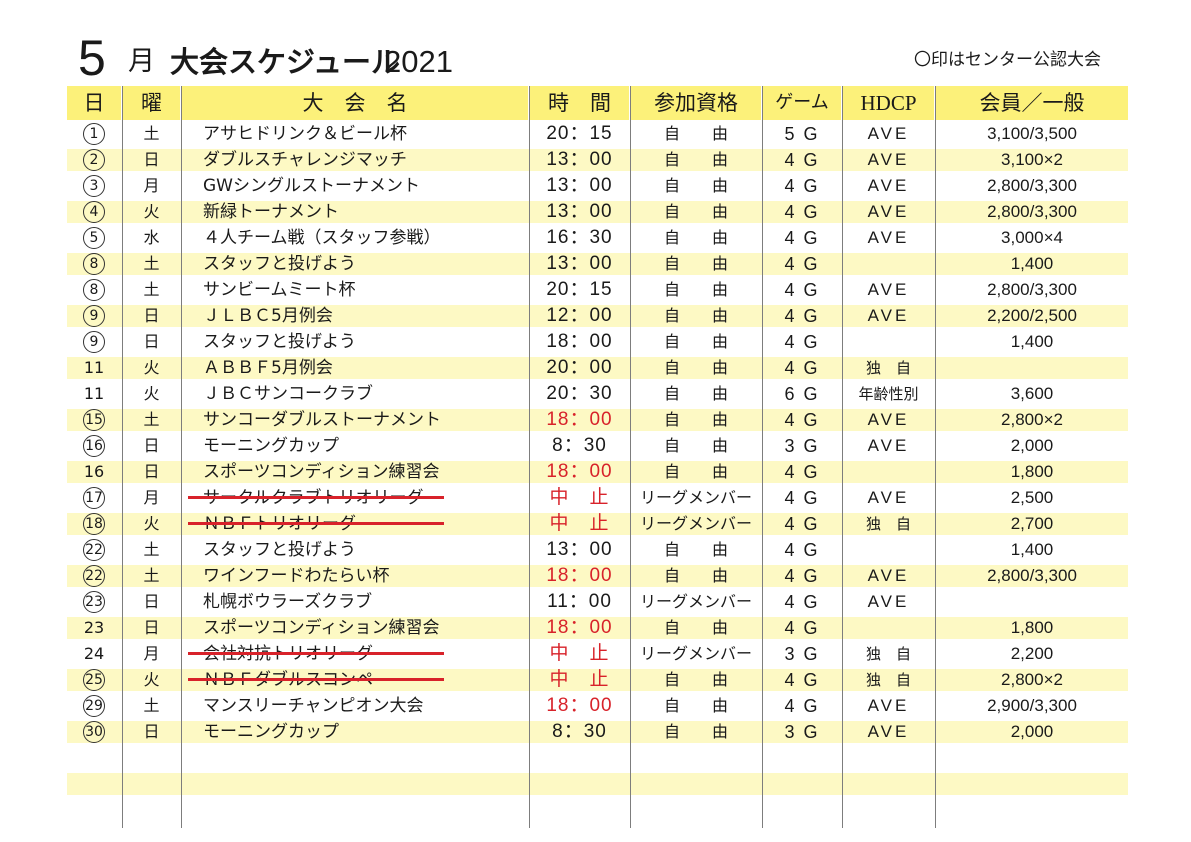 The height and width of the screenshot is (842, 1191). What do you see at coordinates (305, 134) in the screenshot?
I see `event-name: アサヒドリンク＆ビール杯` at bounding box center [305, 134].